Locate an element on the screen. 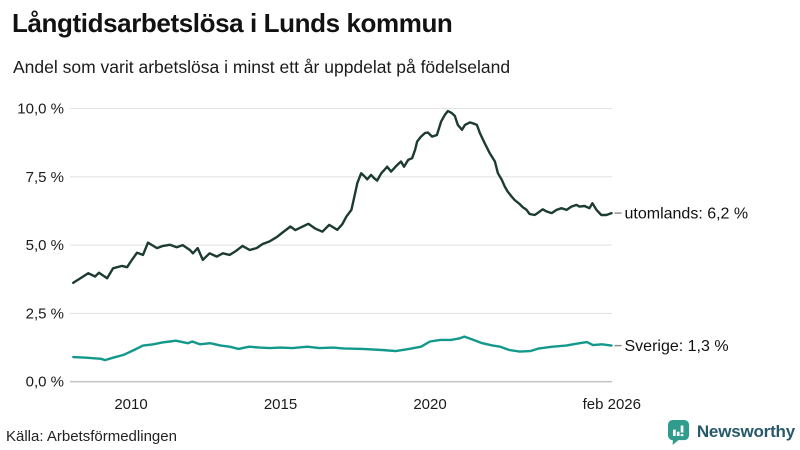  y-tick-label: 0,0 % is located at coordinates (45, 382).